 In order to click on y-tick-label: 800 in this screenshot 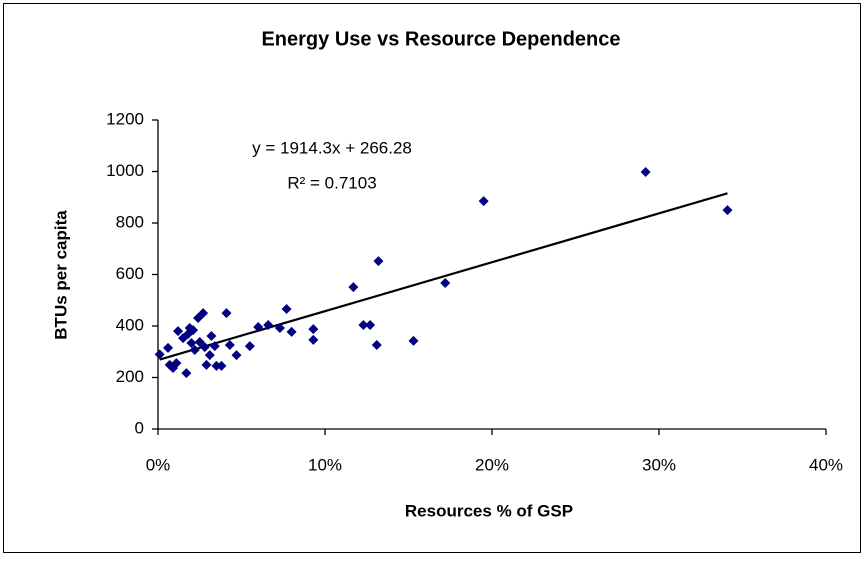, I will do `click(130, 221)`.